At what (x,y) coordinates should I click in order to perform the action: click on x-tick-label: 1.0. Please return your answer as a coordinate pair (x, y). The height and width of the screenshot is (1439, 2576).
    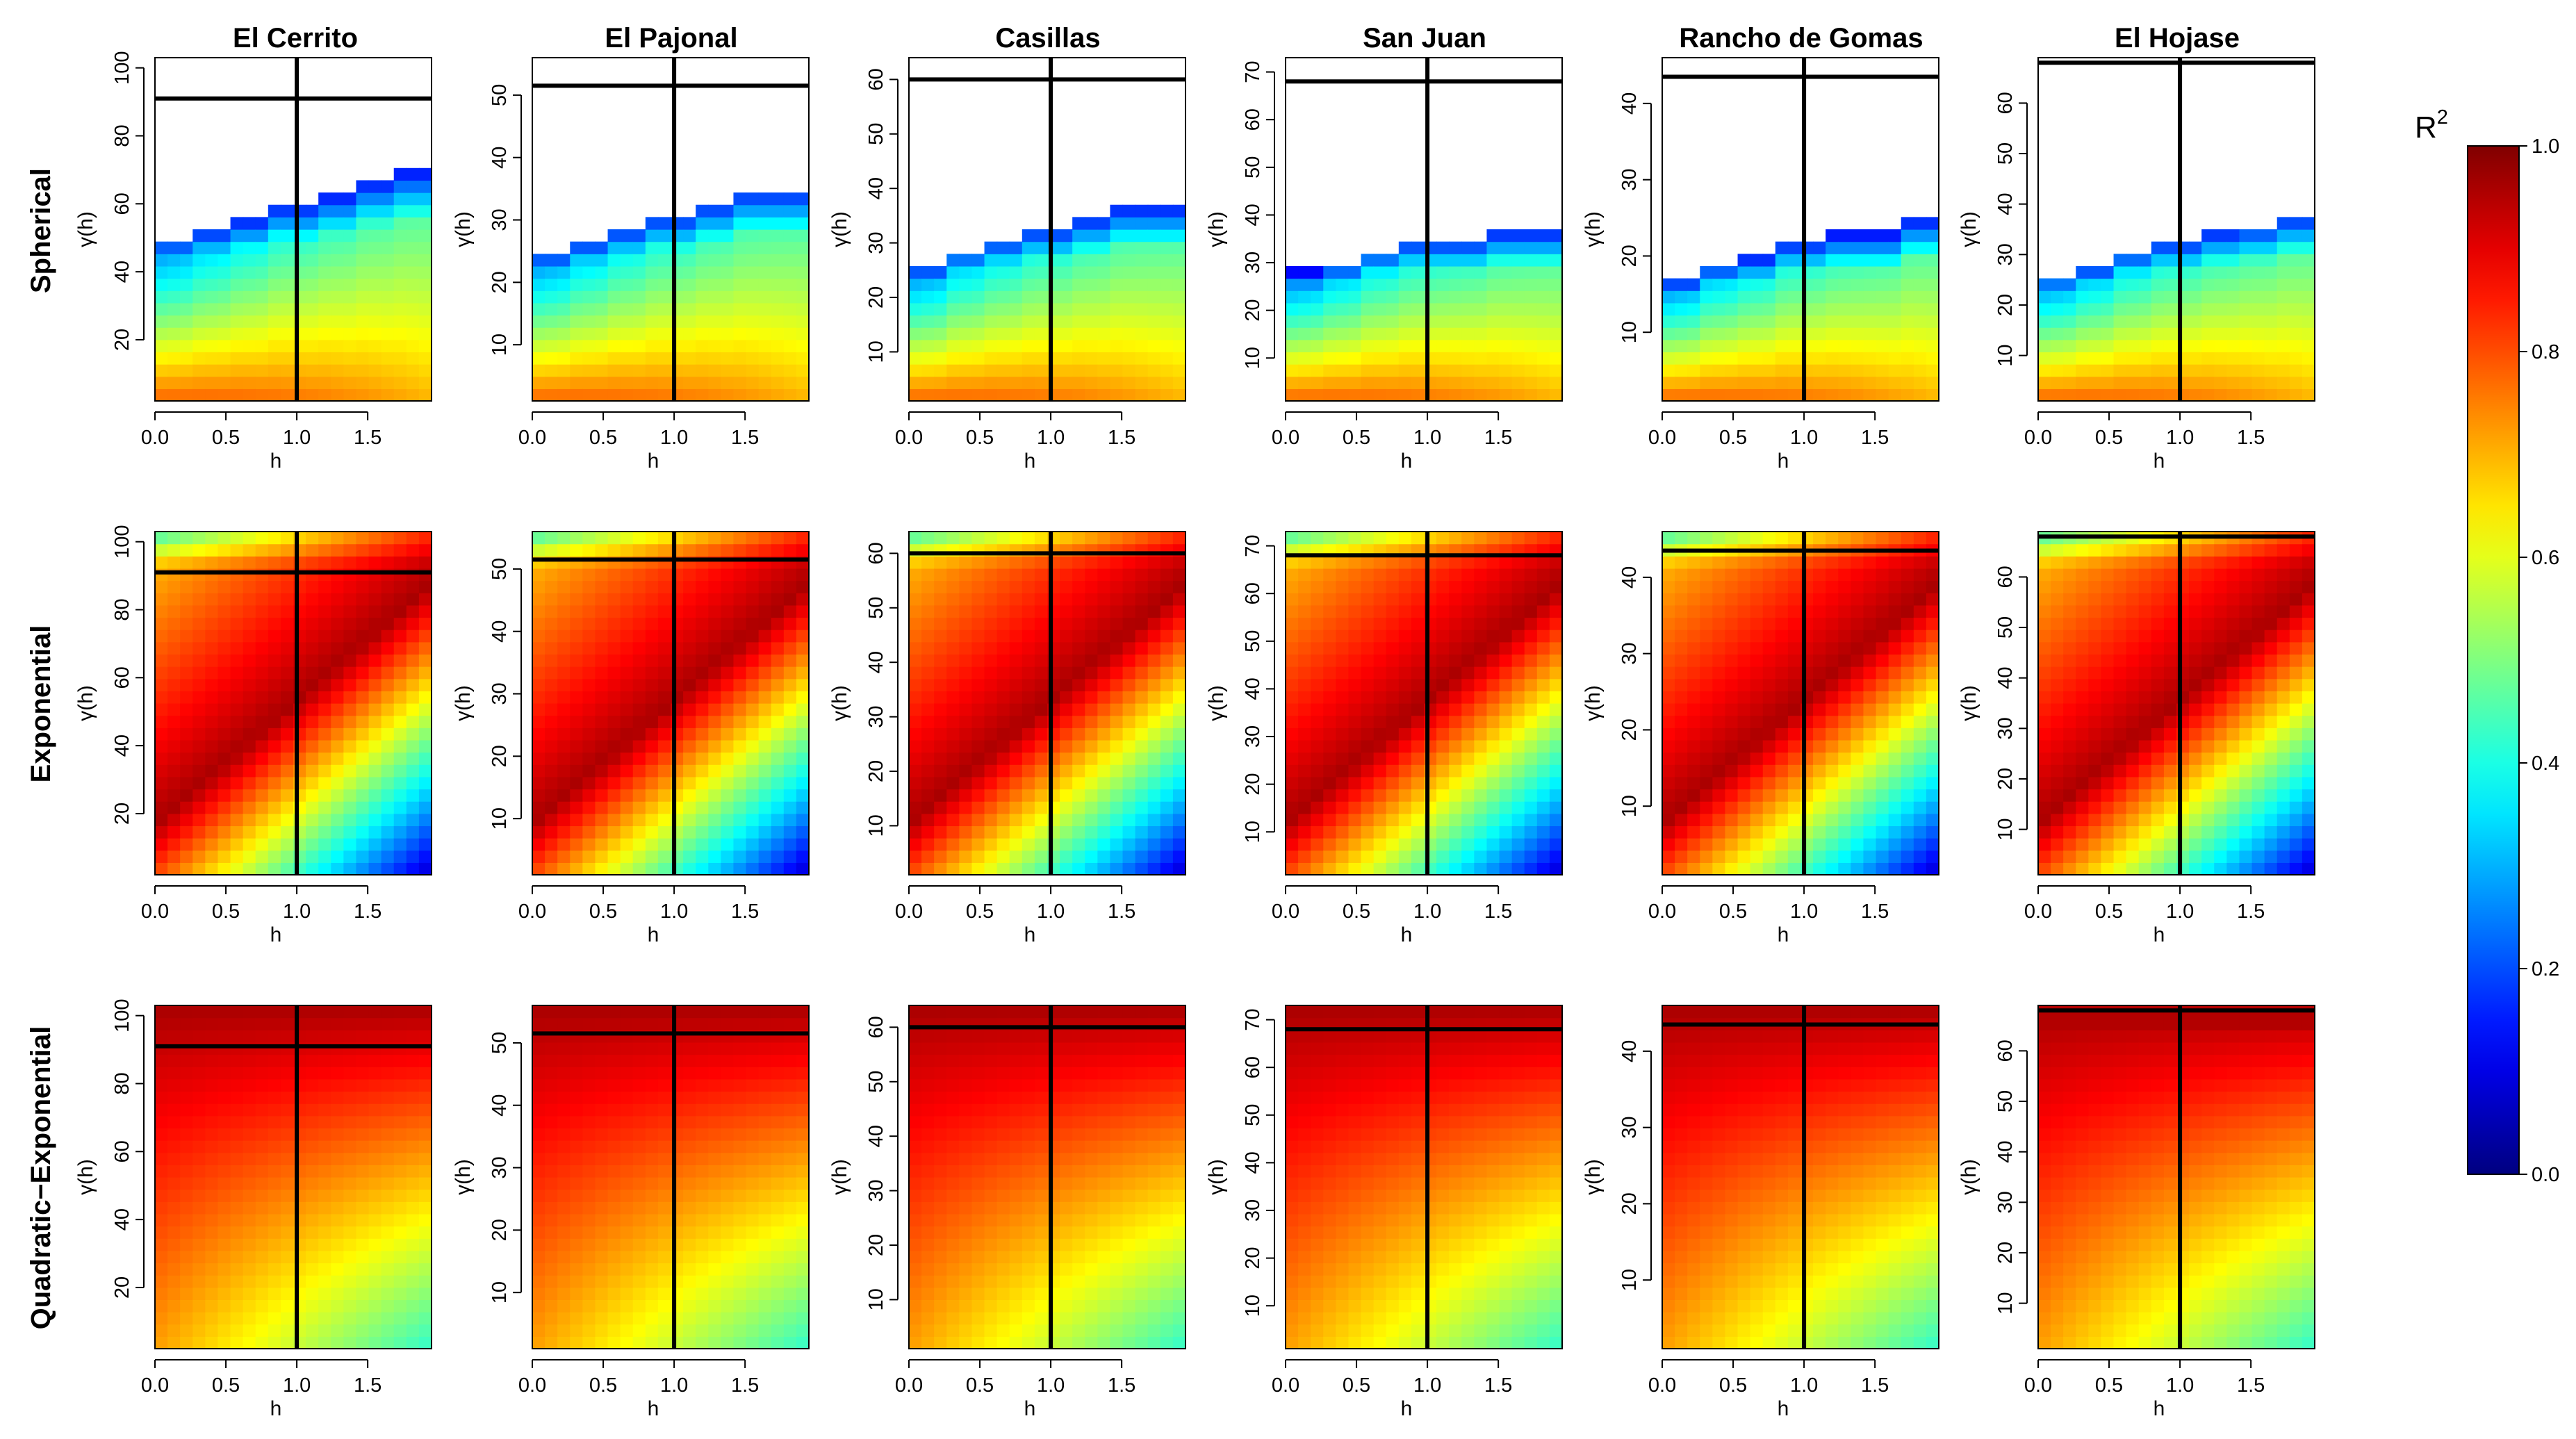
    Looking at the image, I should click on (1051, 1385).